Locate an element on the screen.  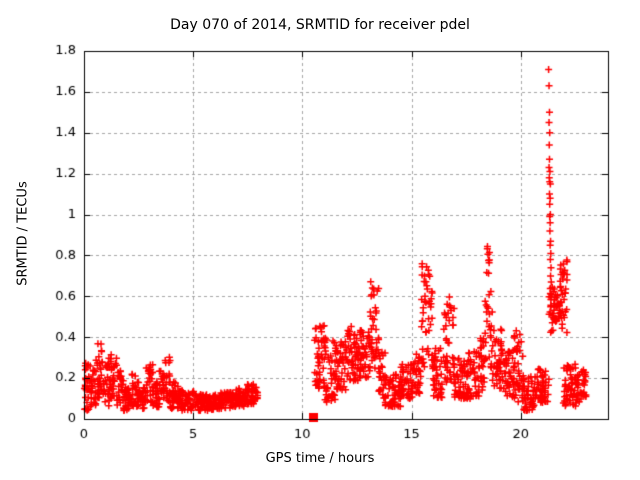
y-axis-label: SRMTID / TECUs is located at coordinates (23, 233).